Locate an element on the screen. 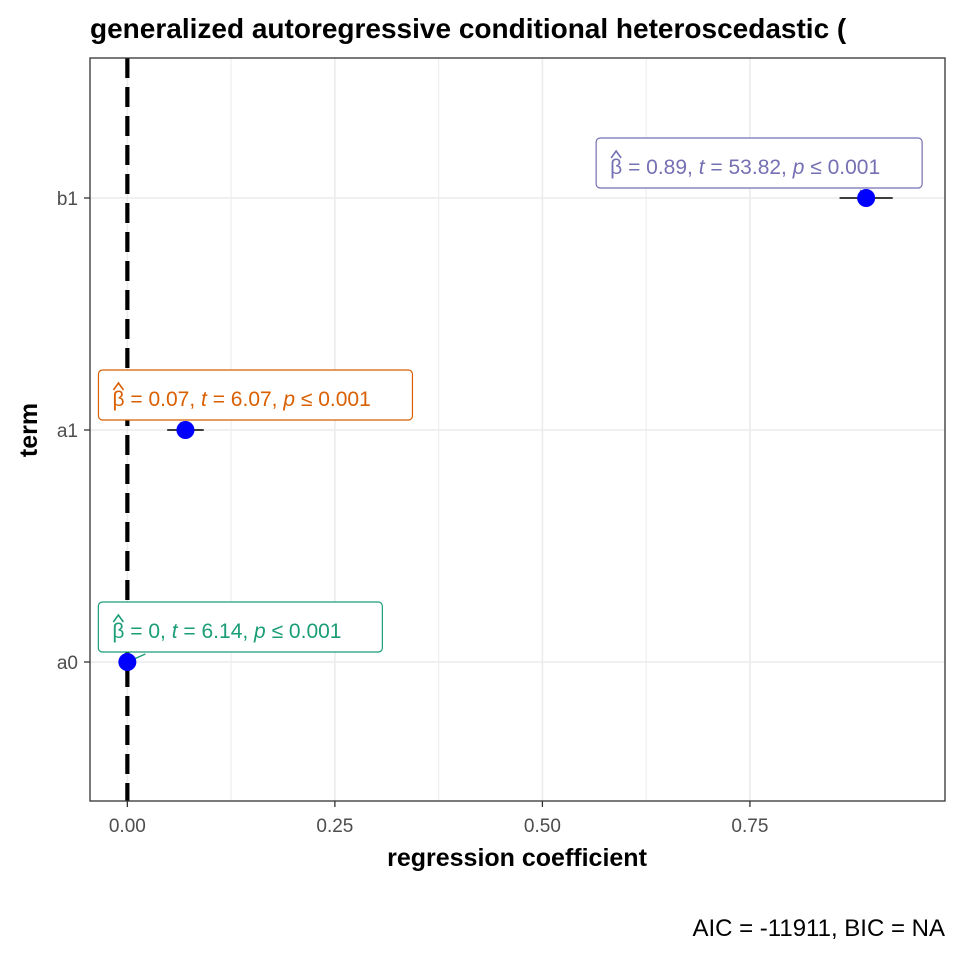  y-axis-title: term is located at coordinates (29, 430).